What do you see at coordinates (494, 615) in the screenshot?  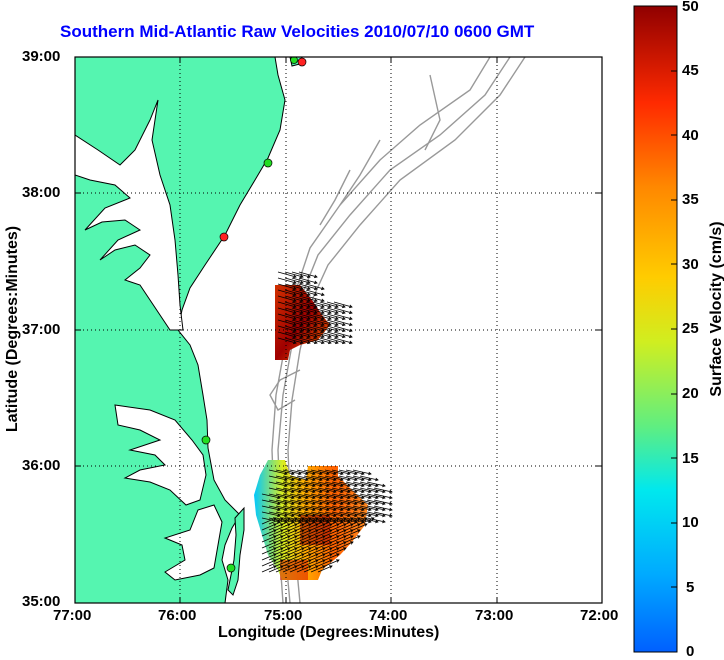 I see `x-tick-label: 73:00` at bounding box center [494, 615].